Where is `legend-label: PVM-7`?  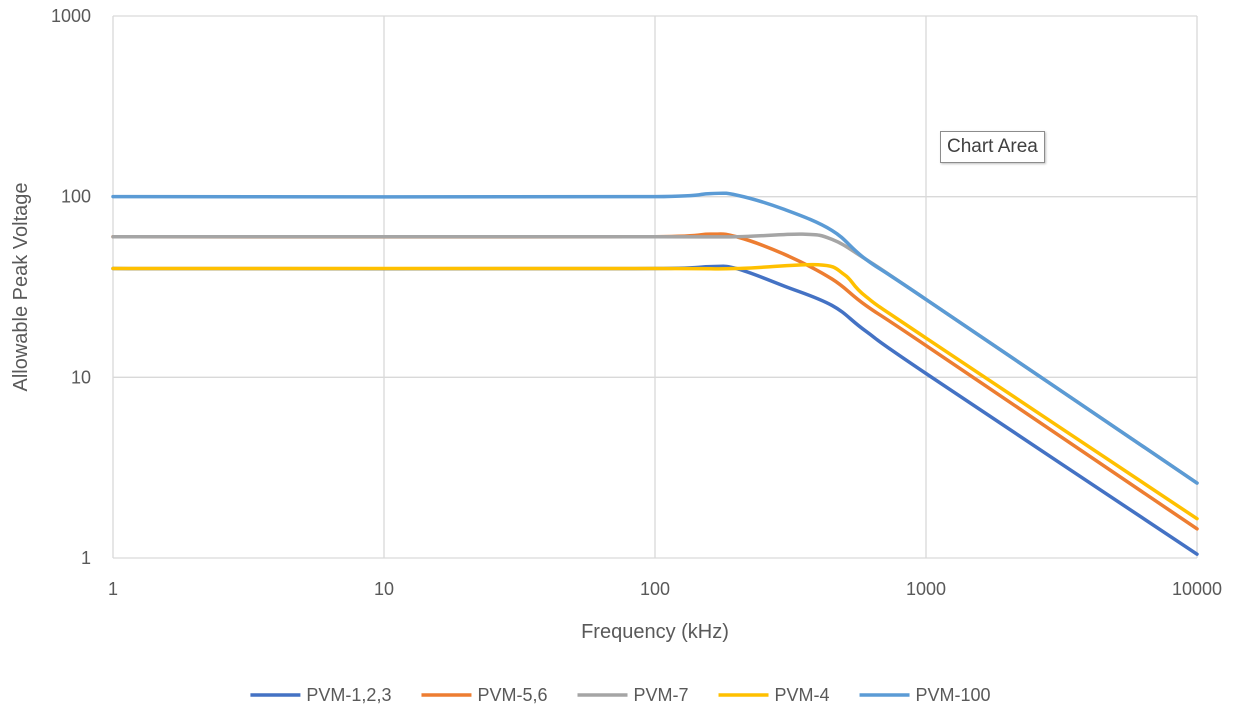 legend-label: PVM-7 is located at coordinates (661, 695).